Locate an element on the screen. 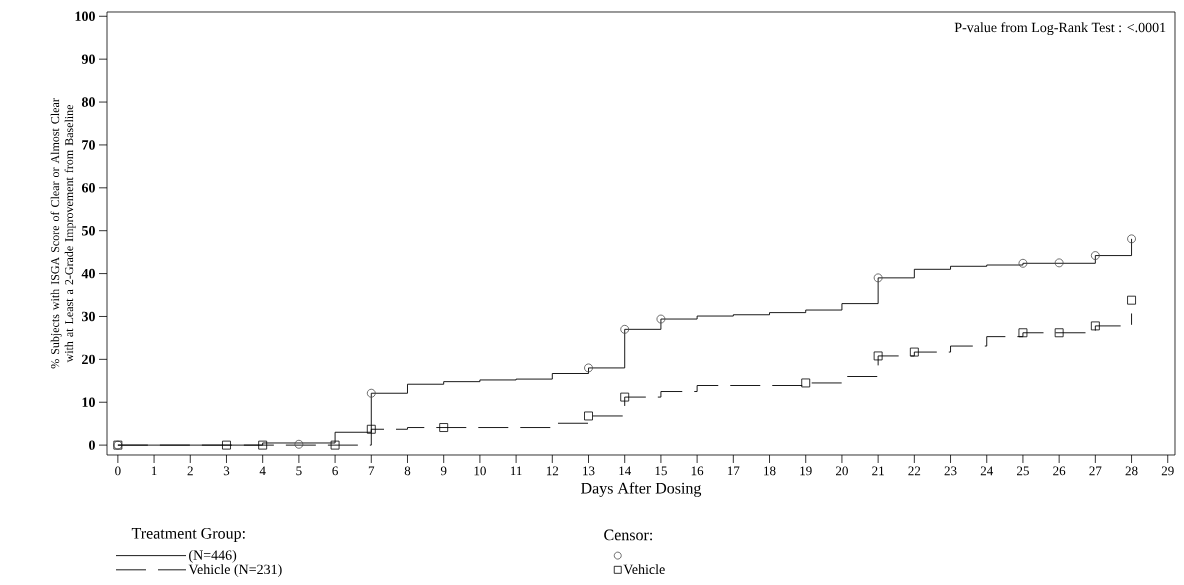 The height and width of the screenshot is (585, 1184). y-tick-label: 70 is located at coordinates (88, 145).